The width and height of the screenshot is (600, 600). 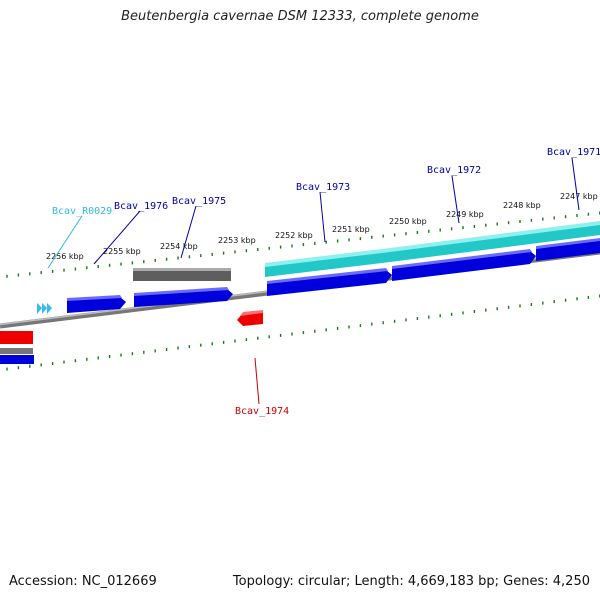 What do you see at coordinates (16, 351) in the screenshot?
I see `pseudo-partial` at bounding box center [16, 351].